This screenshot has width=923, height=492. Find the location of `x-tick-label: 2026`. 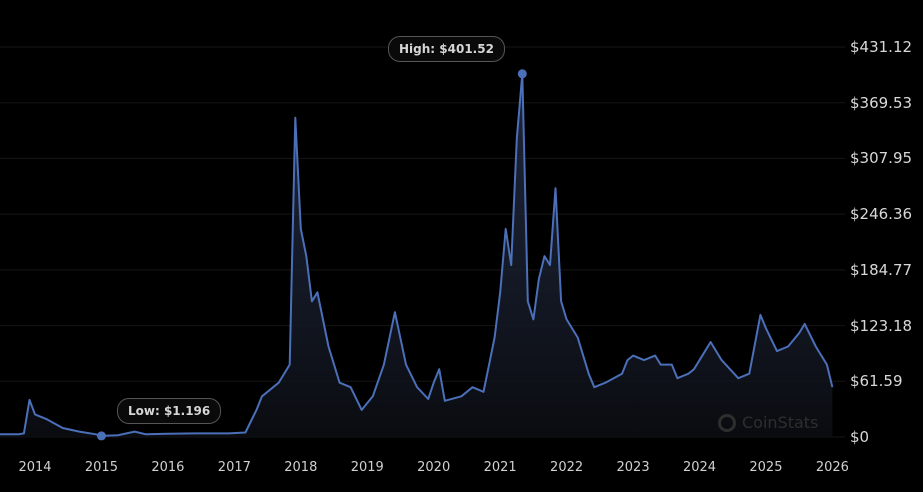

x-tick-label: 2026 is located at coordinates (832, 467).